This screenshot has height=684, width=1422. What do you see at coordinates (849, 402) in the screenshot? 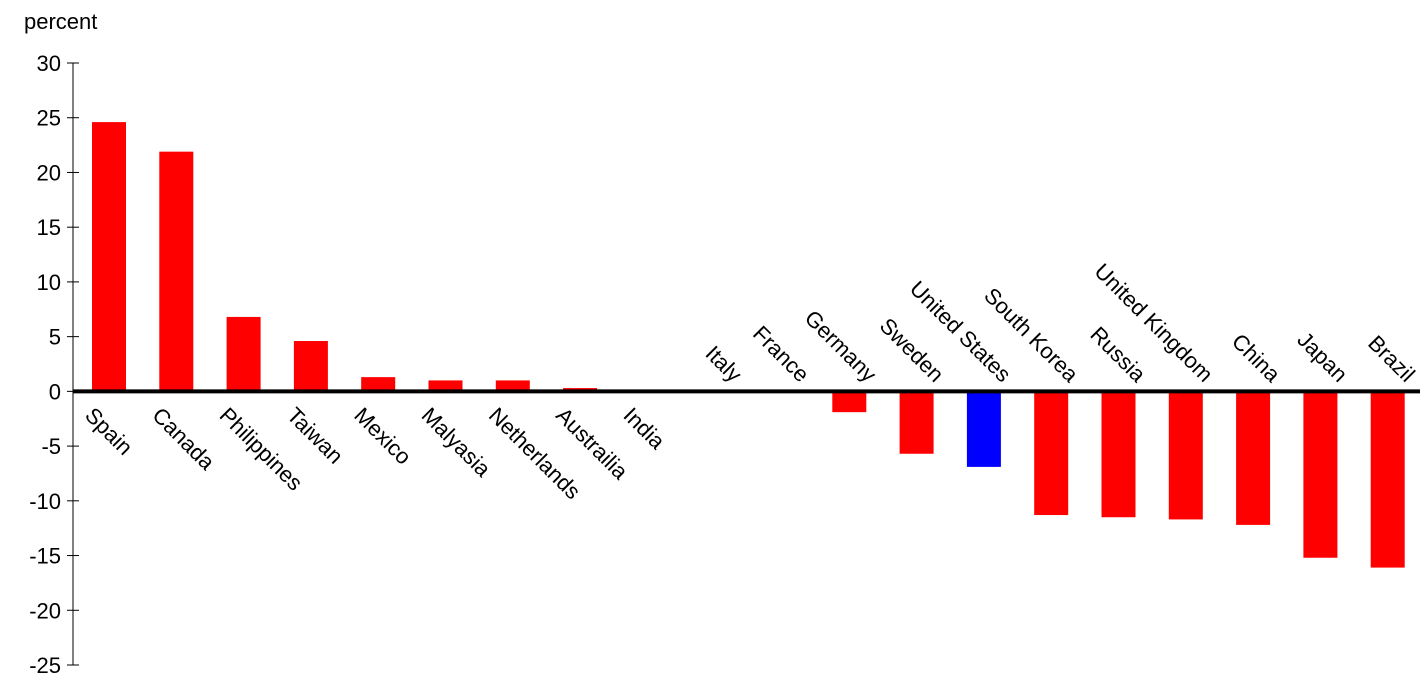
I see `bar-germany` at bounding box center [849, 402].